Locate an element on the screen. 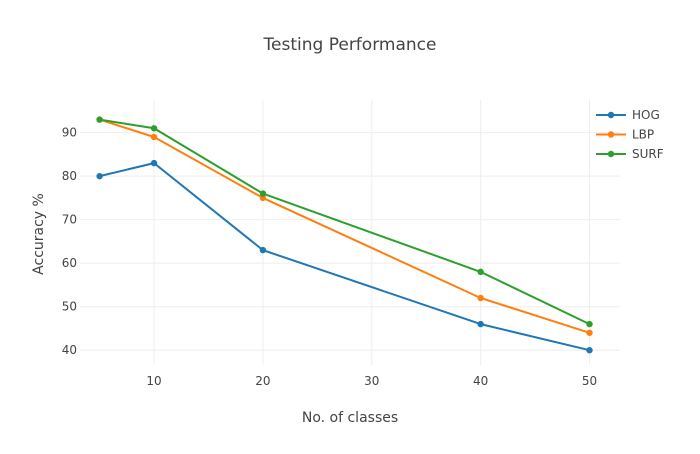  legend-label-lbp: LBP is located at coordinates (643, 135).